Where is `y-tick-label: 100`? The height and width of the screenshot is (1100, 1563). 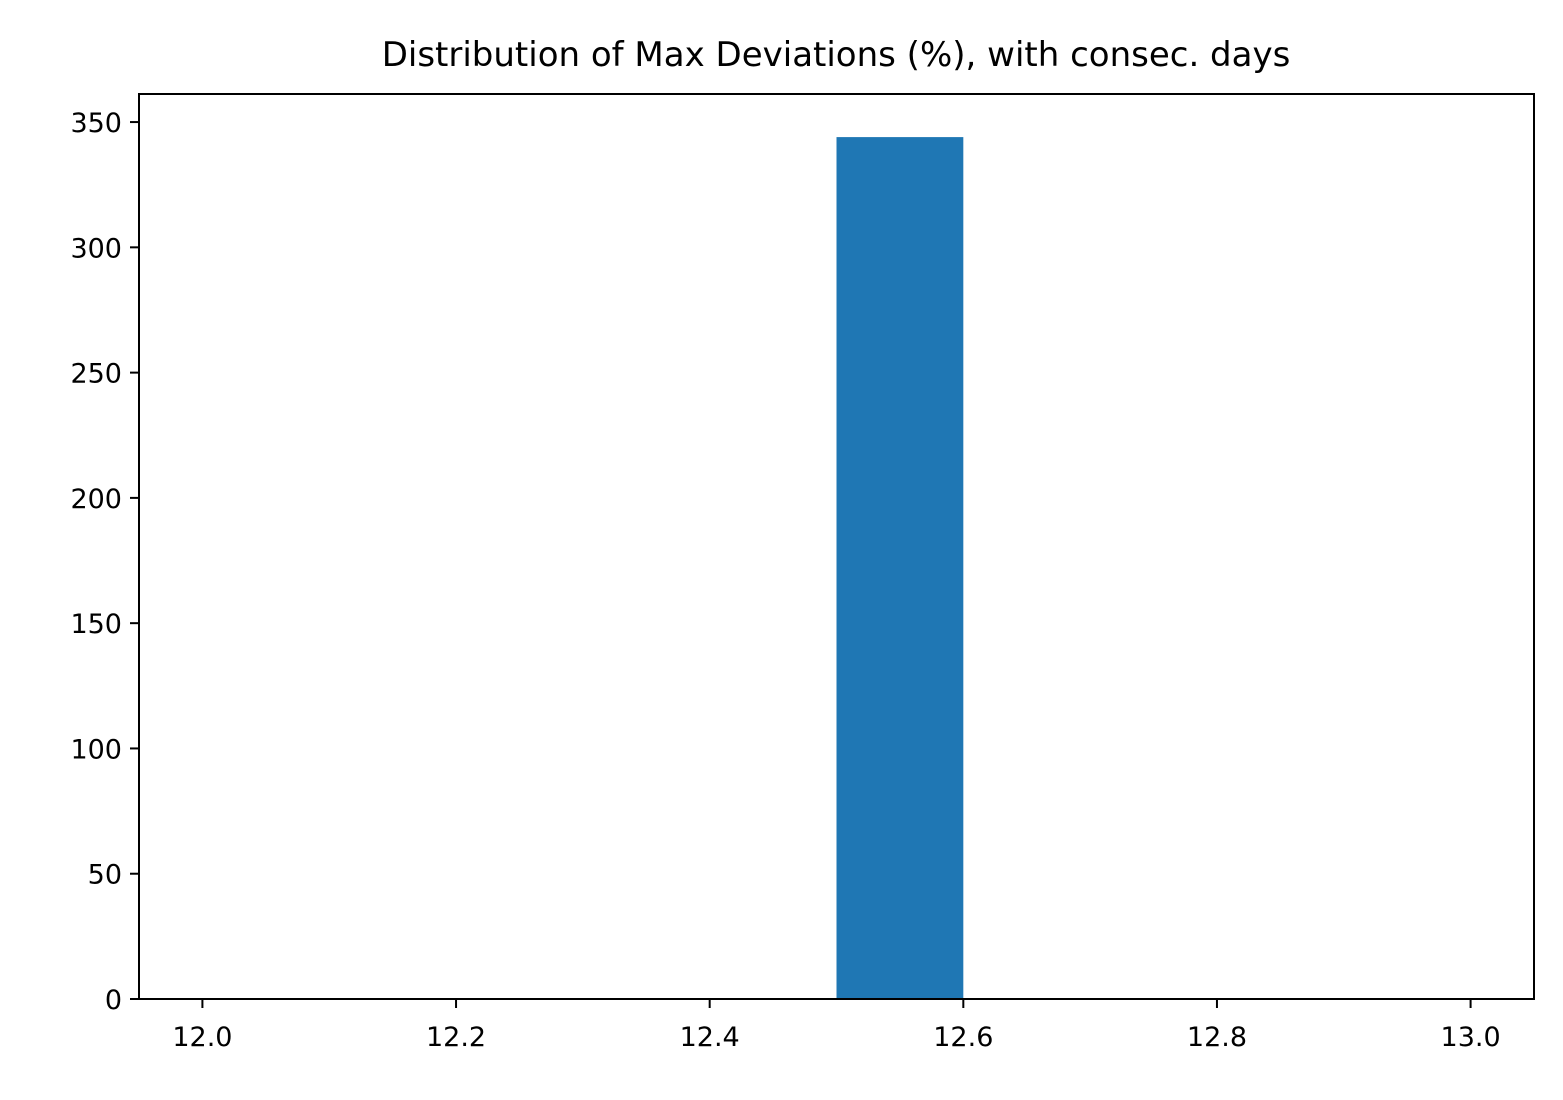 y-tick-label: 100 is located at coordinates (96, 749).